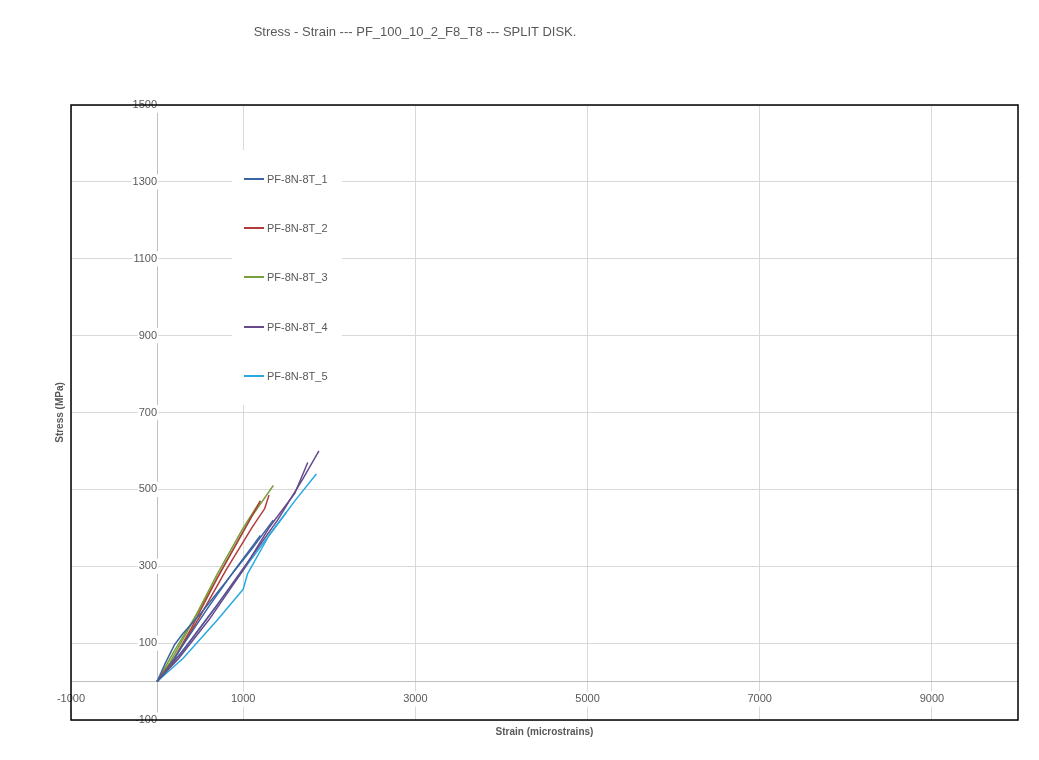  Describe the element at coordinates (148, 565) in the screenshot. I see `y-tick-label: 300` at that location.